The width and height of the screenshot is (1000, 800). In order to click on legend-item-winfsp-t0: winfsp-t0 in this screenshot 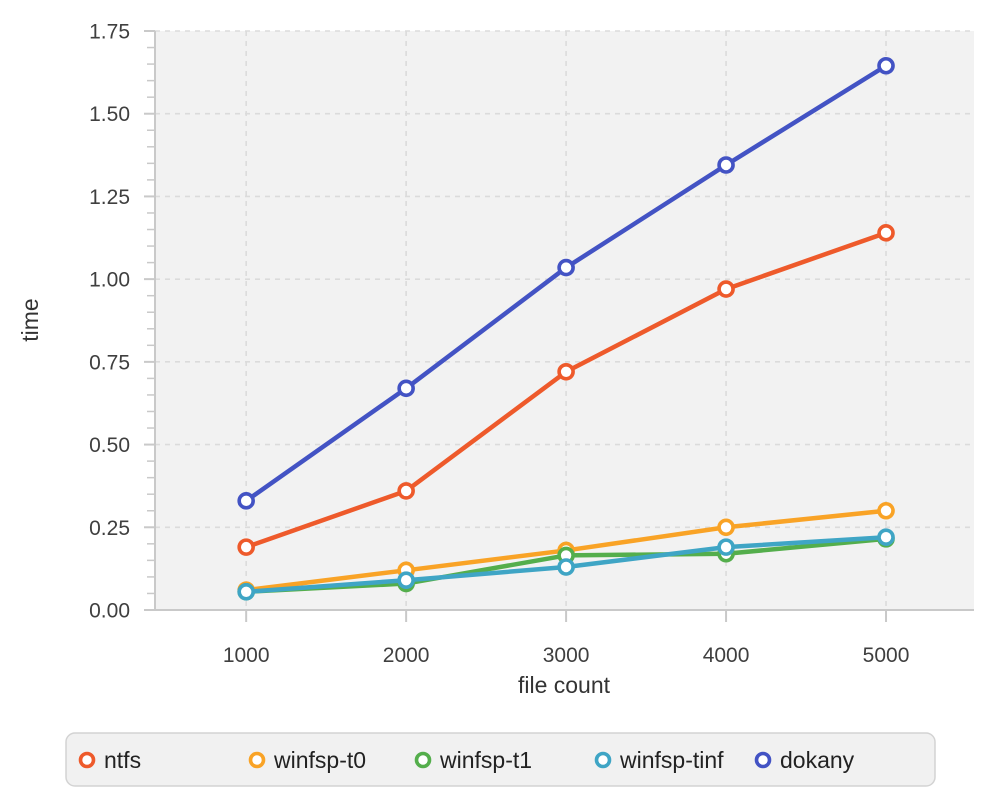, I will do `click(307, 760)`.